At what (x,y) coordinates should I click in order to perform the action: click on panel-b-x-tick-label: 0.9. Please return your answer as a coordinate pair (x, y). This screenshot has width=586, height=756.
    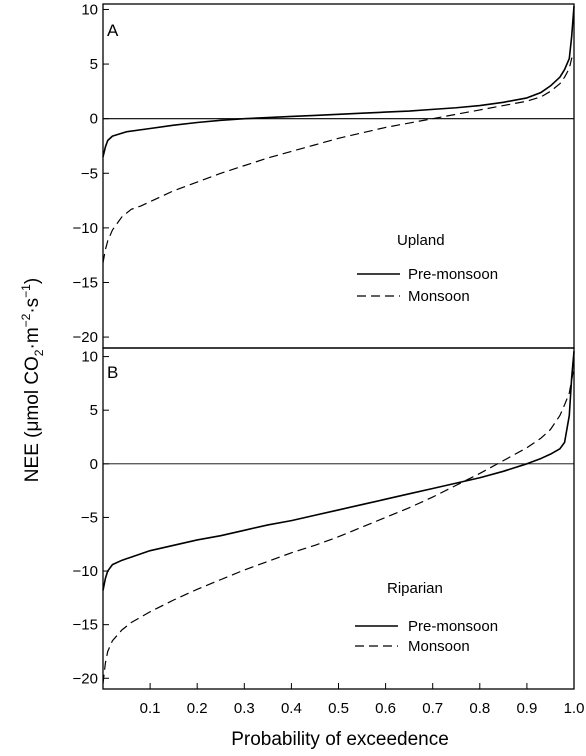
    Looking at the image, I should click on (526, 708).